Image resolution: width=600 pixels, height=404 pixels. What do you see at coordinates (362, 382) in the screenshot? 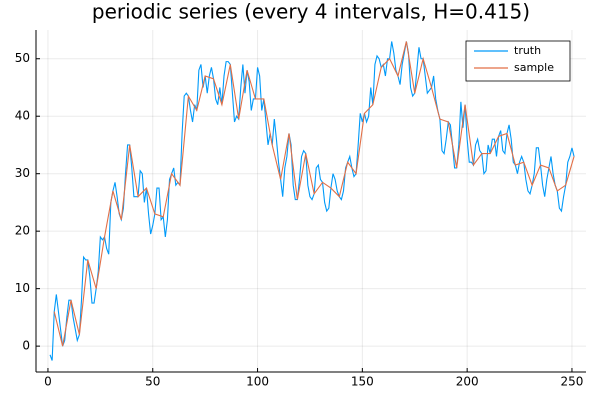
I see `x-tick-label: 150` at bounding box center [362, 382].